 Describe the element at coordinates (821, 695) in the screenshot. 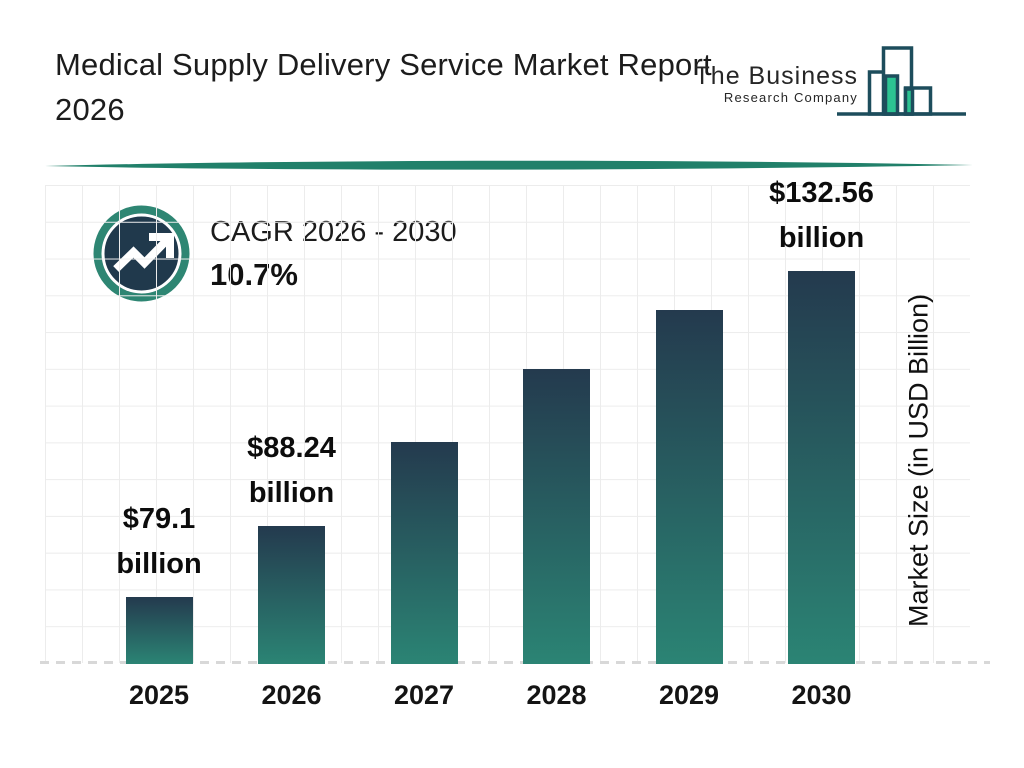

I see `x-tick-2030: 2030` at that location.